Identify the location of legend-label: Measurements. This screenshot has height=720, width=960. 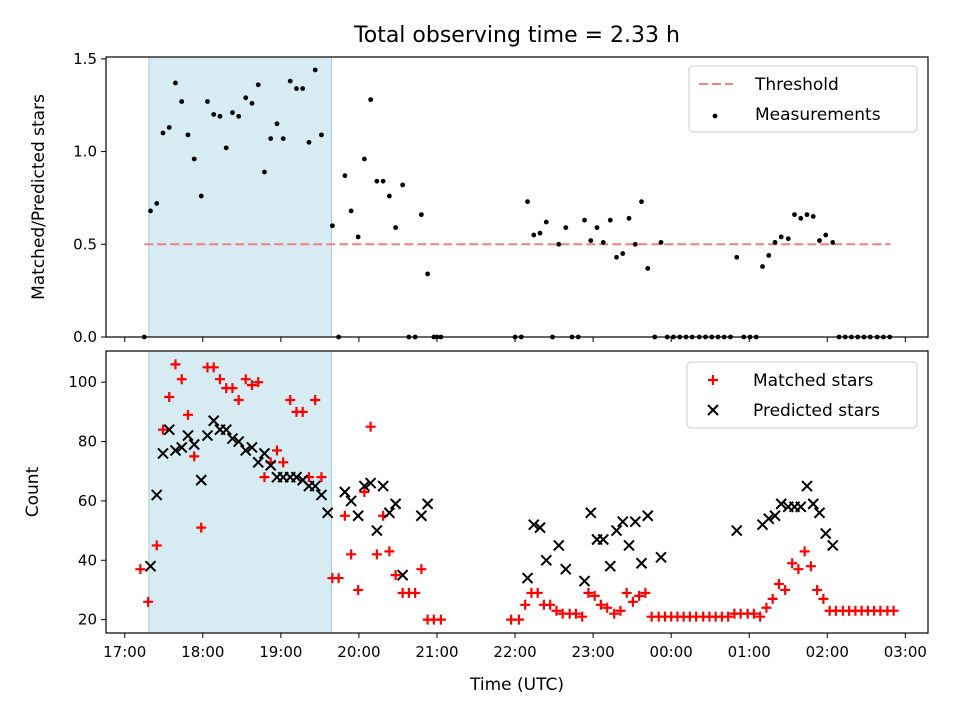
(818, 115).